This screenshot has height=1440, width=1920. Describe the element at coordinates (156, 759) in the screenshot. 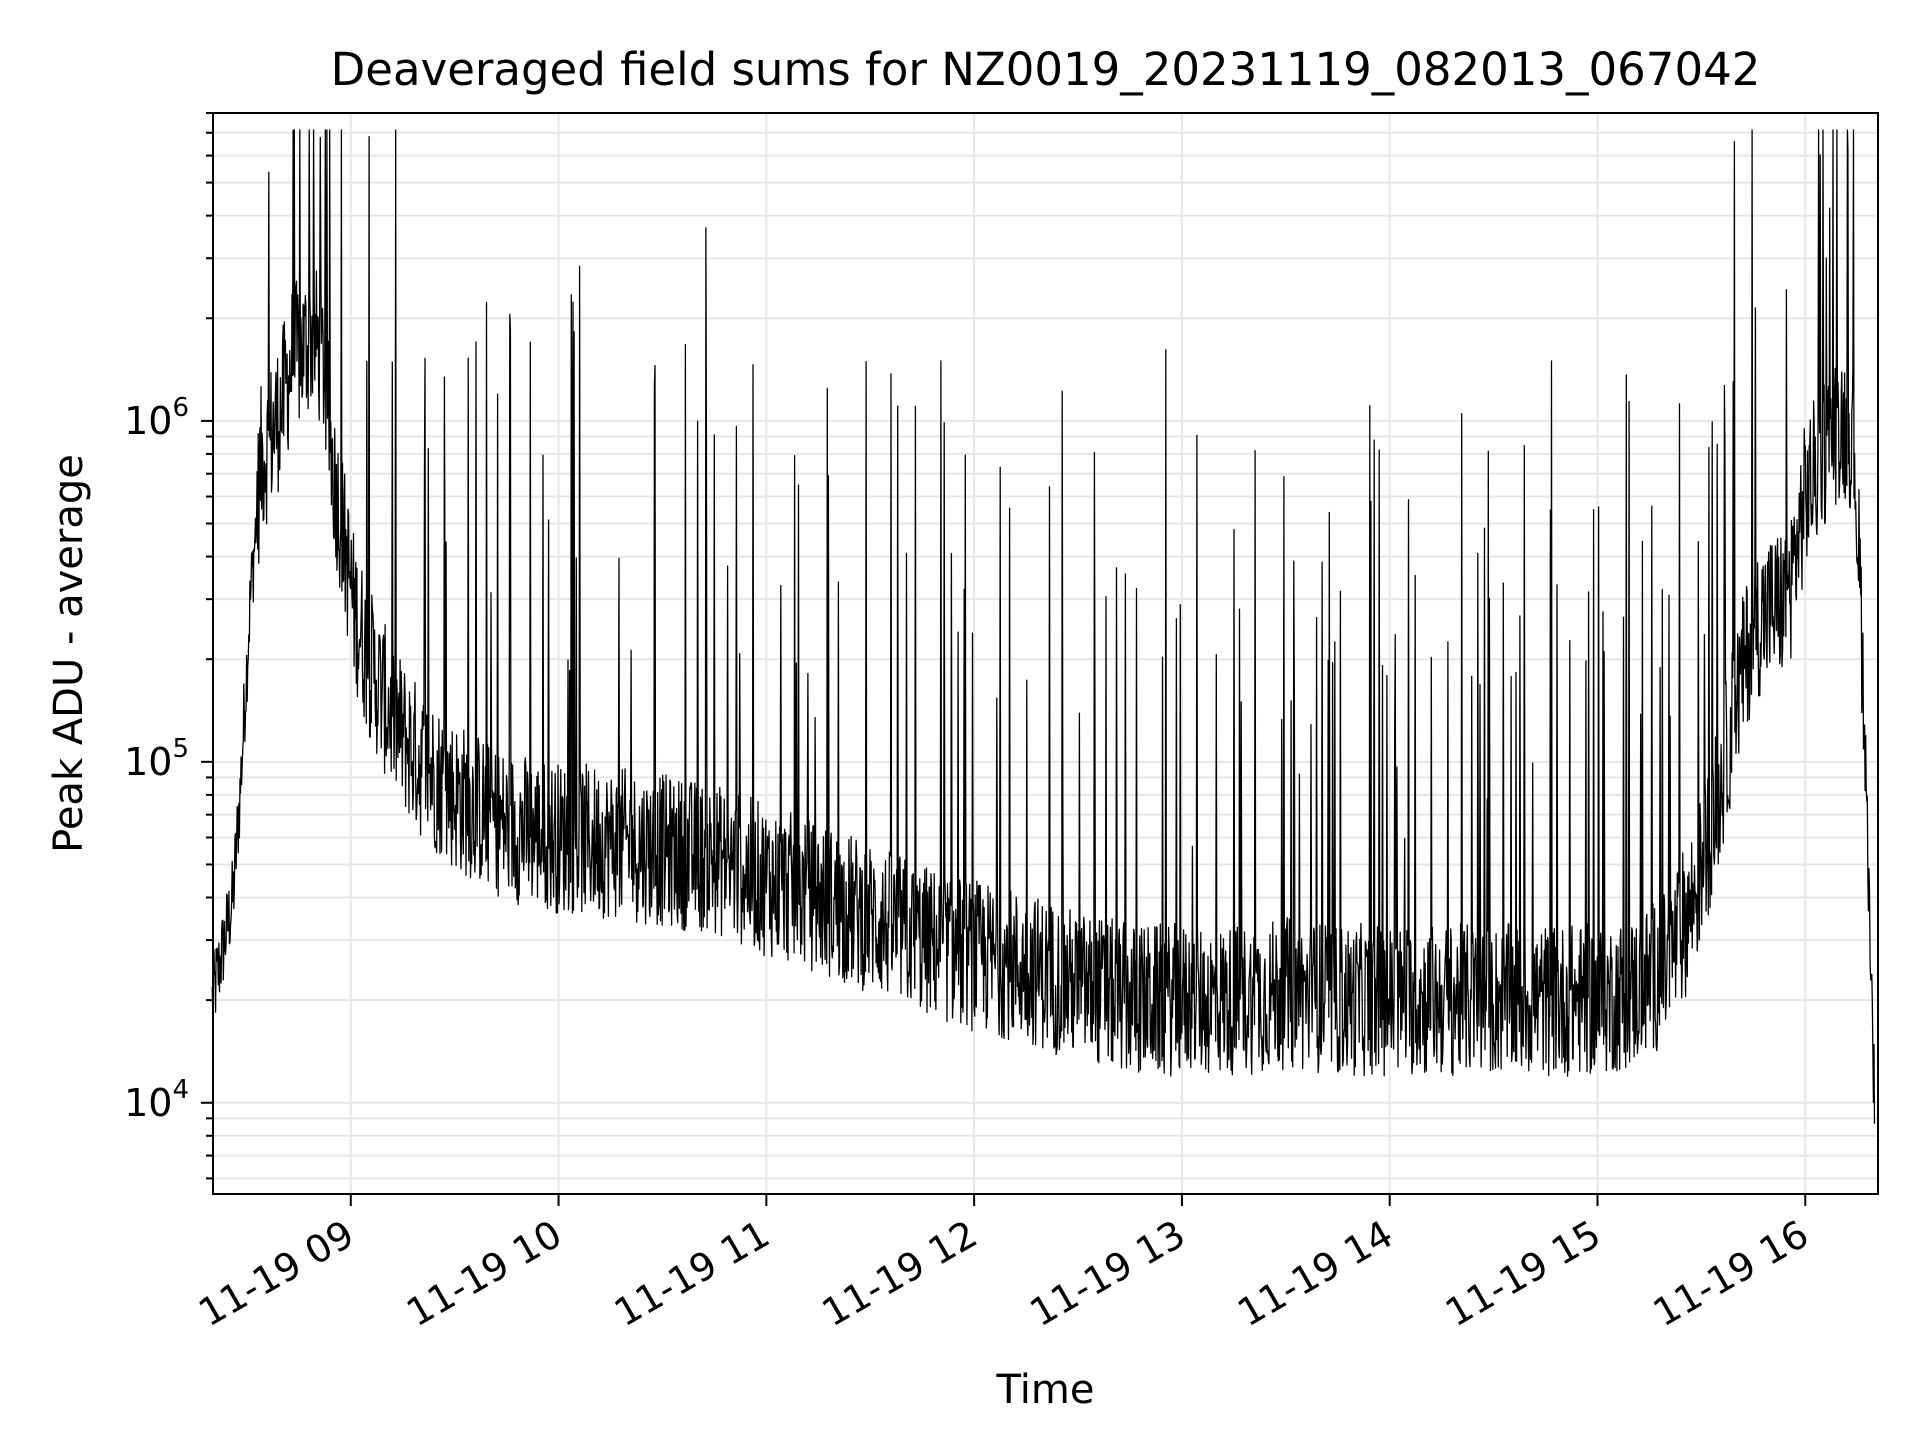

I see `y-tick-label: 10⁵` at that location.